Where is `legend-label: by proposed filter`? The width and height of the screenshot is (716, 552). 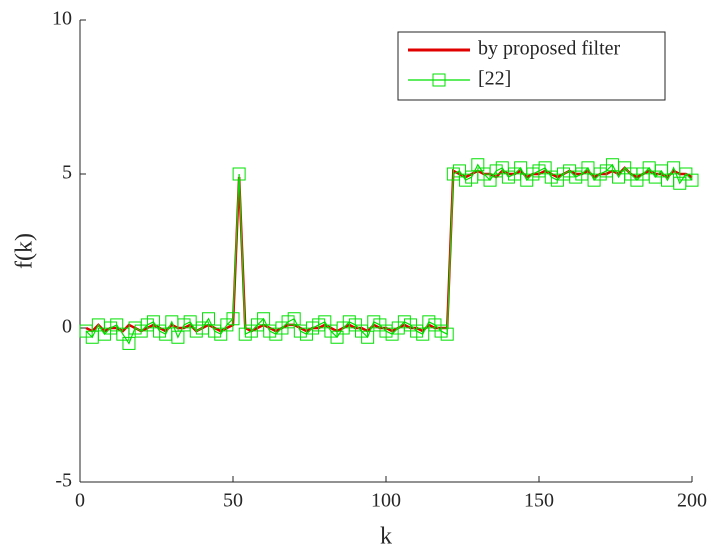
legend-label: by proposed filter is located at coordinates (549, 49).